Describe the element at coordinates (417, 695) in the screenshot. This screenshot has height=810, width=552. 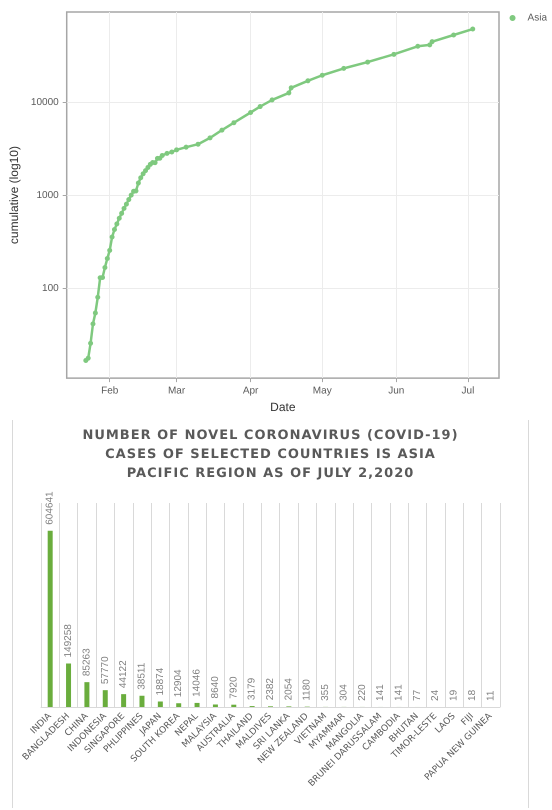
I see `data-label: 77` at that location.